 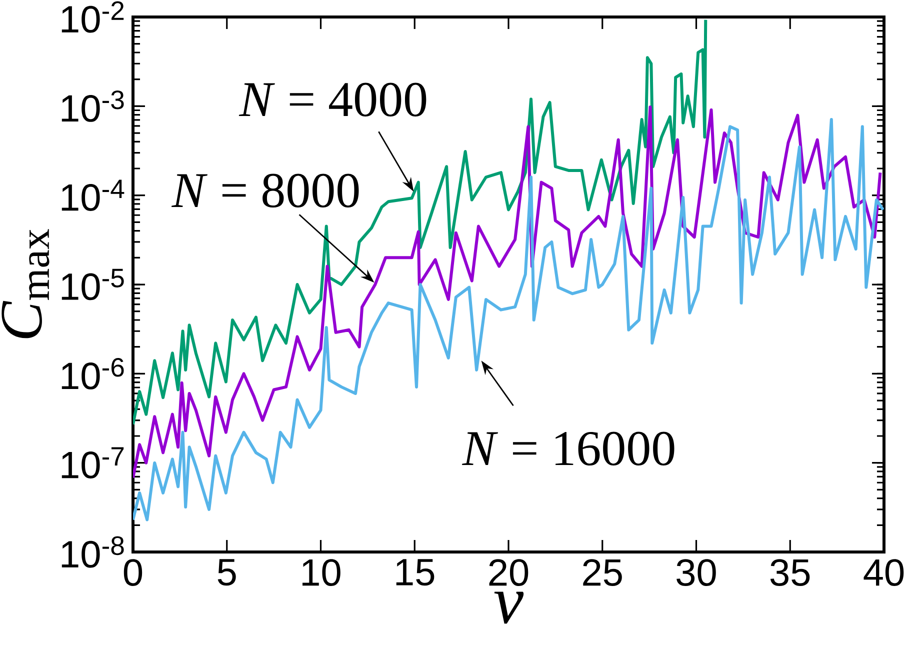 I want to click on annotation: N = 4000, so click(x=332, y=99).